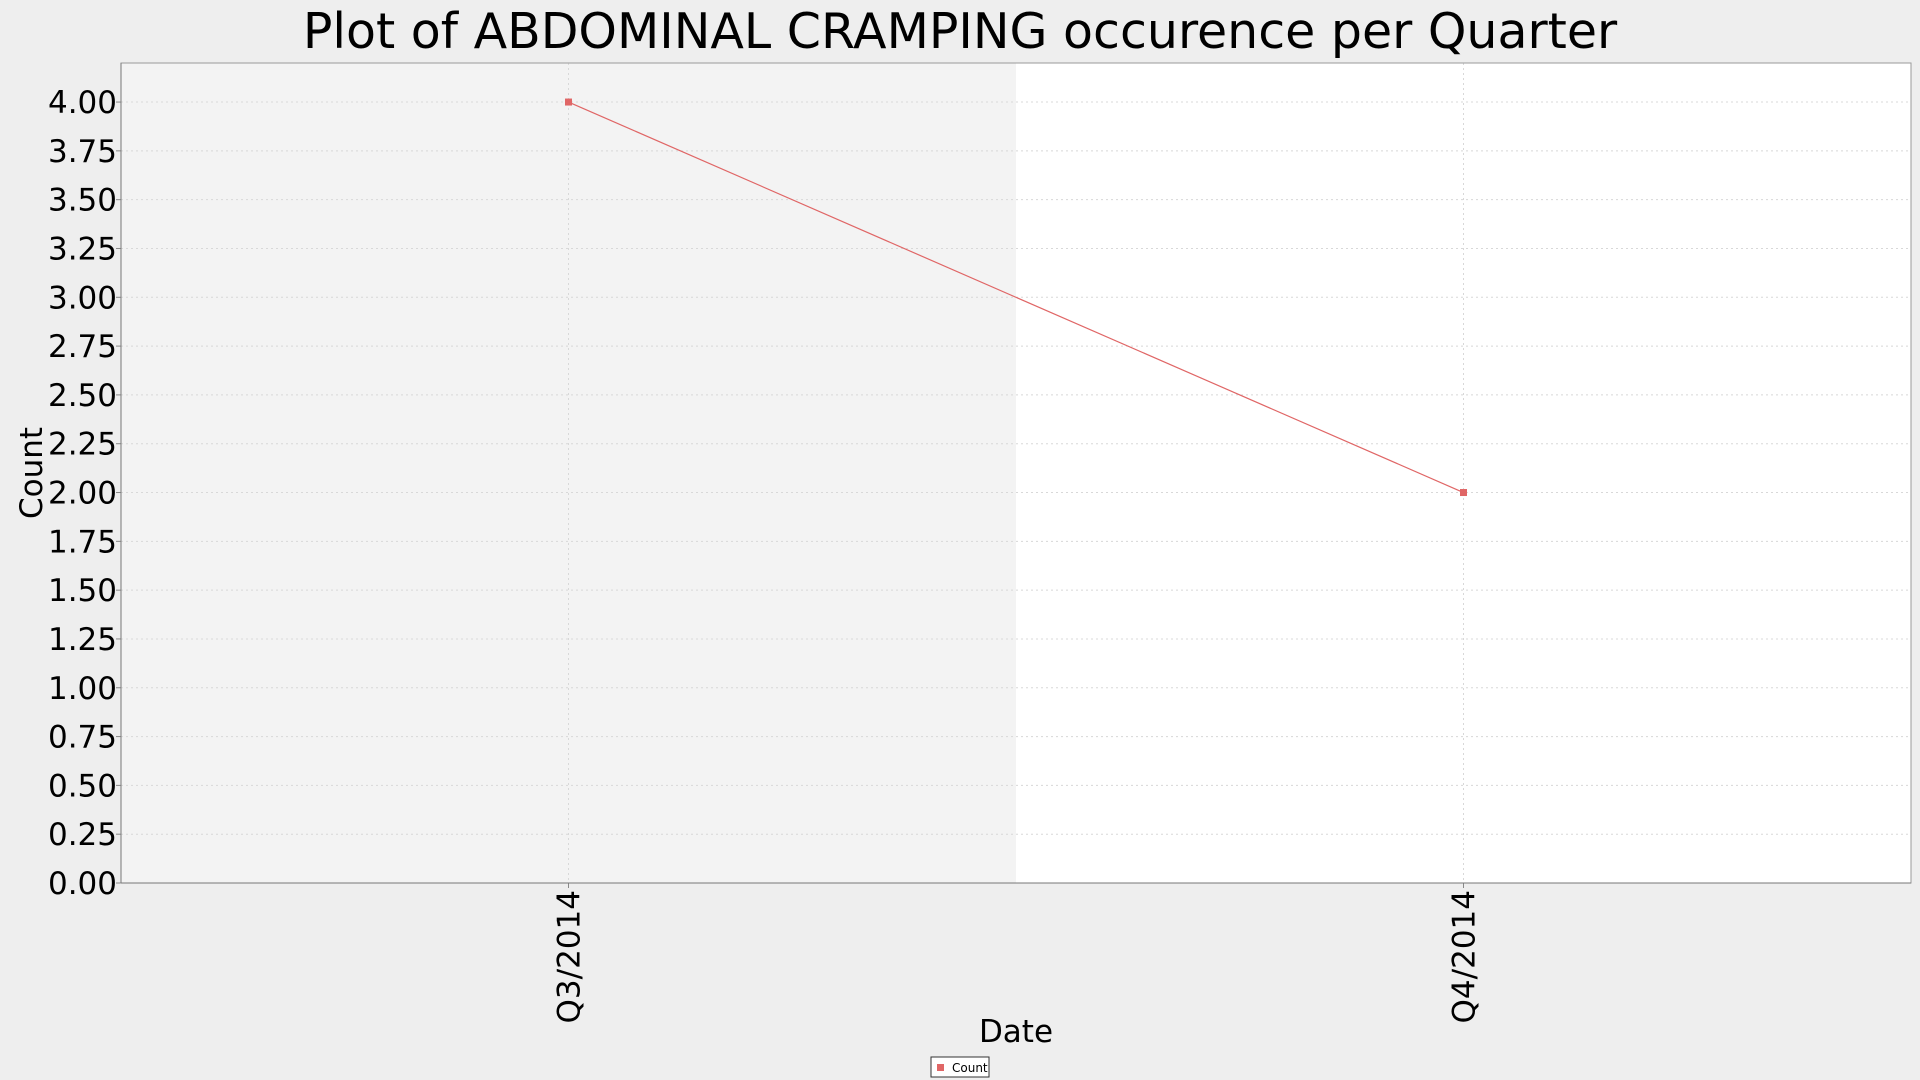  What do you see at coordinates (970, 1068) in the screenshot?
I see `legend-label: Count` at bounding box center [970, 1068].